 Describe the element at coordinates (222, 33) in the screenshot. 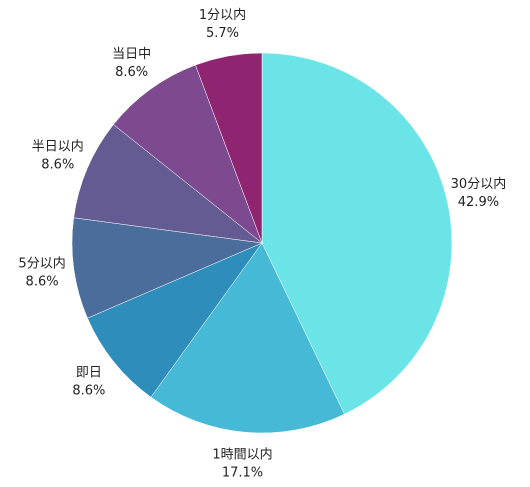

I see `slice-value-label: 5.7%` at that location.